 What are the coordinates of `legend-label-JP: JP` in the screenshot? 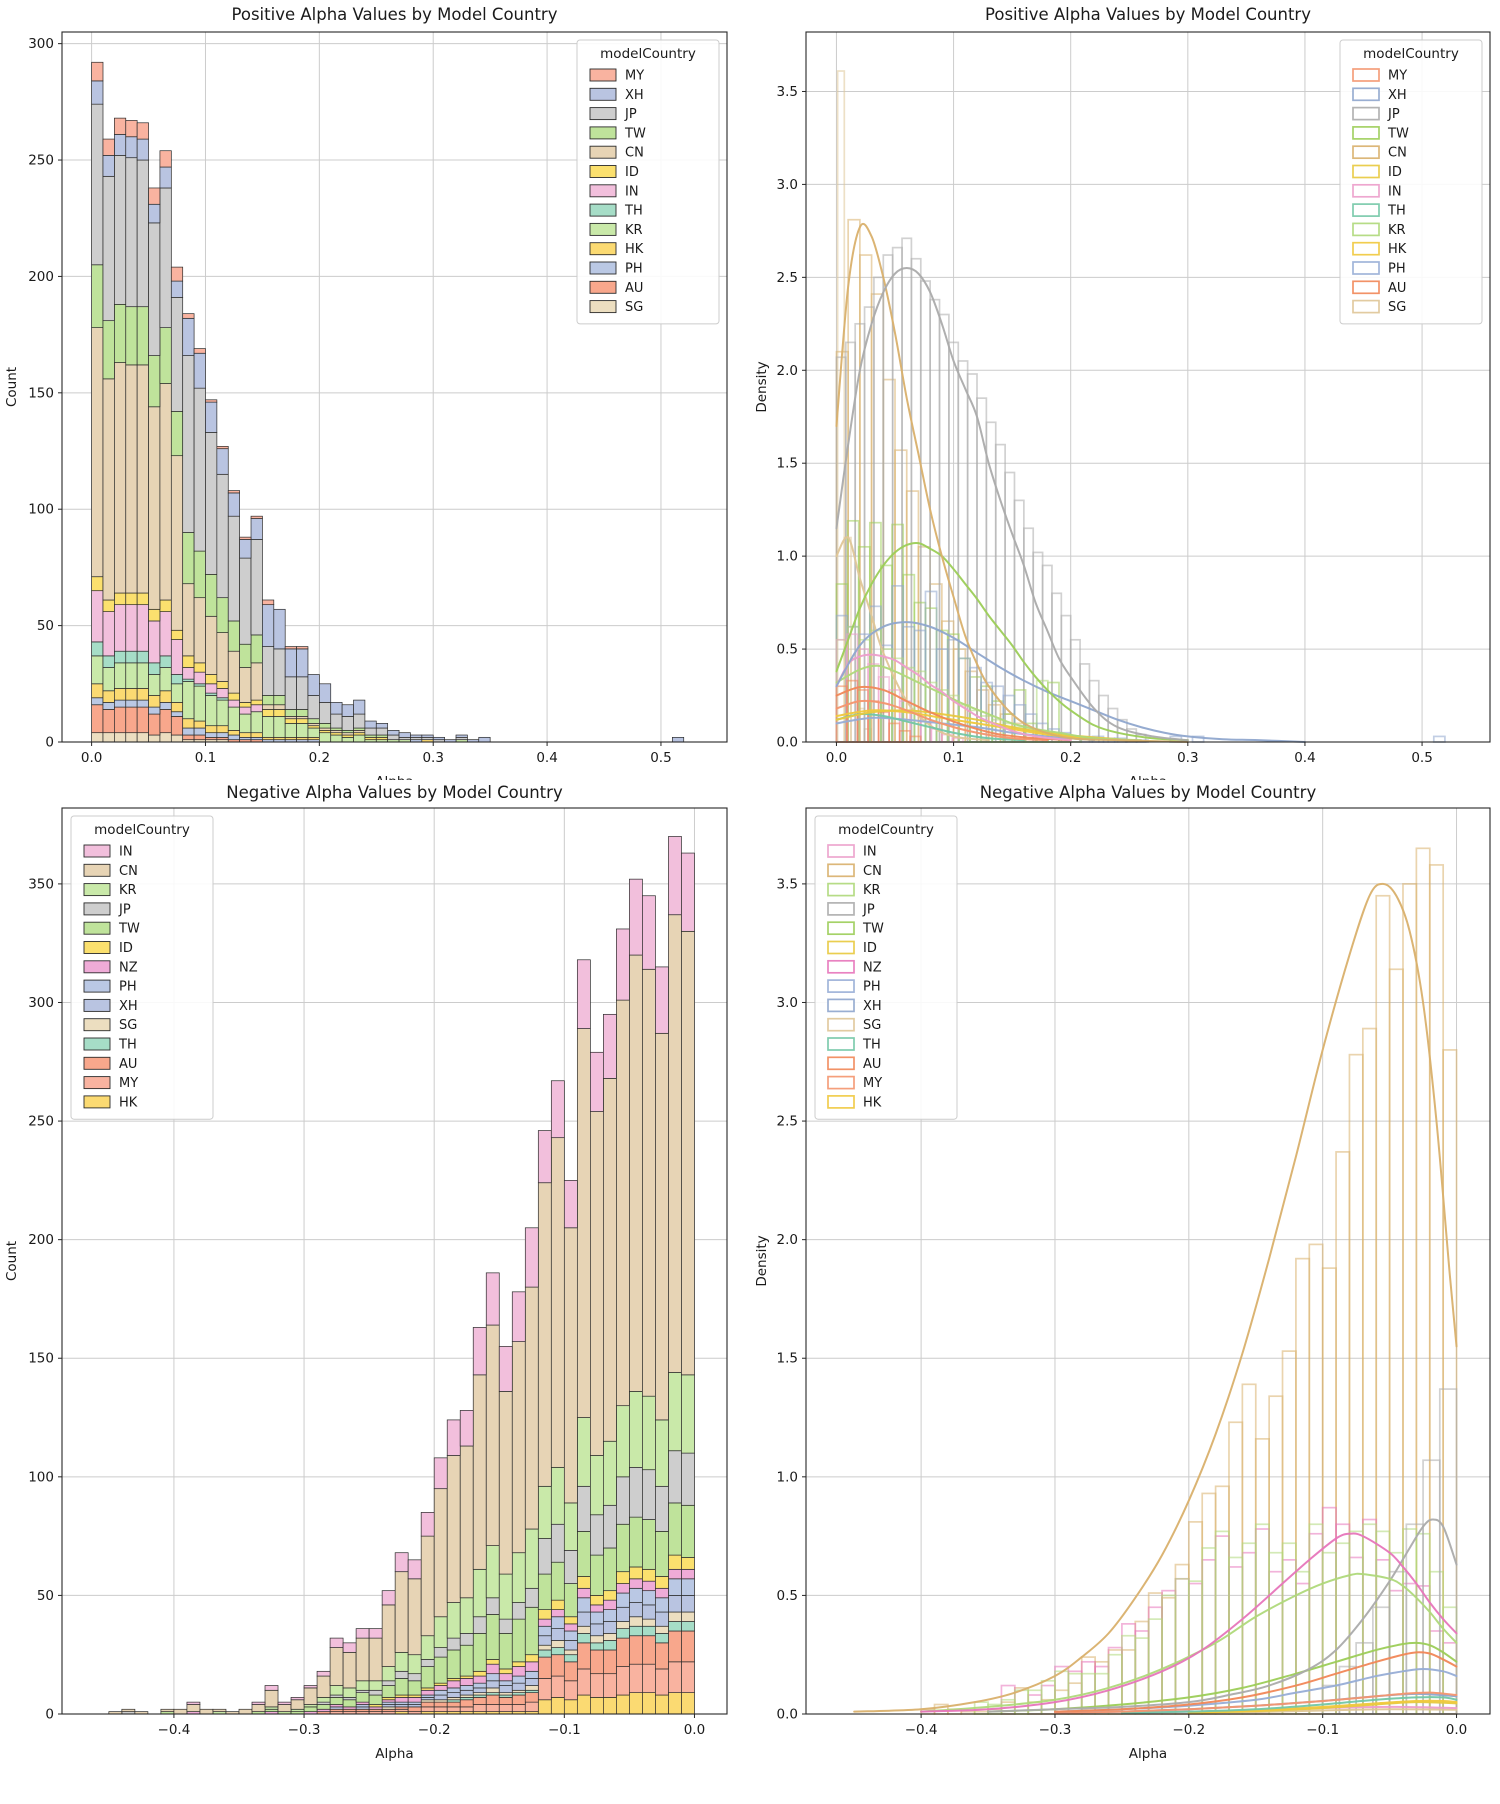 It's located at (868, 909).